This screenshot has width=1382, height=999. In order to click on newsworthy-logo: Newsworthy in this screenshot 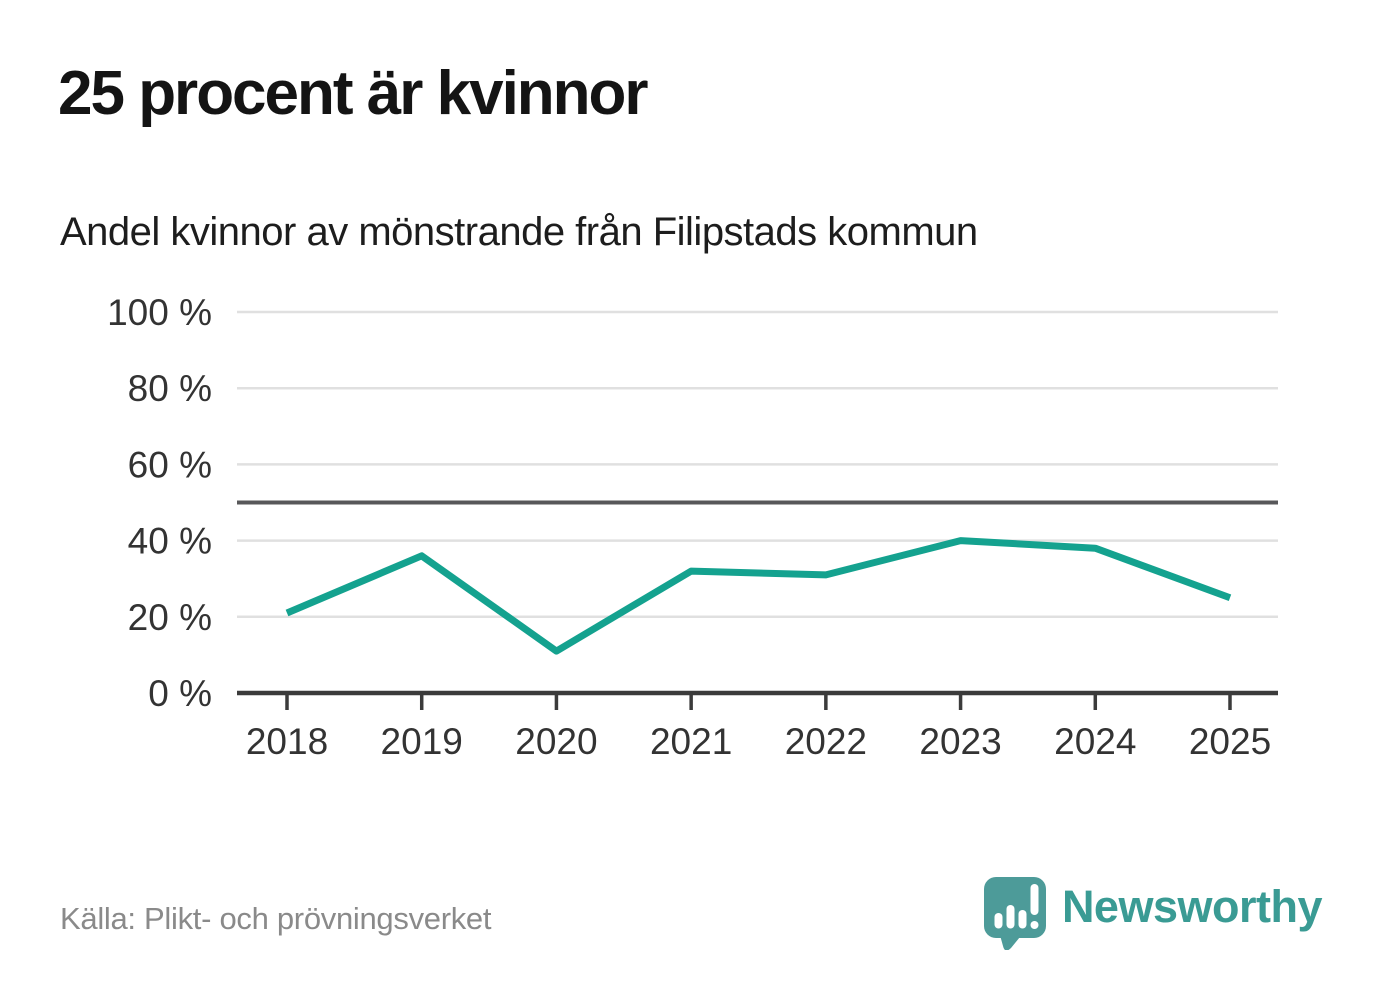, I will do `click(1153, 913)`.